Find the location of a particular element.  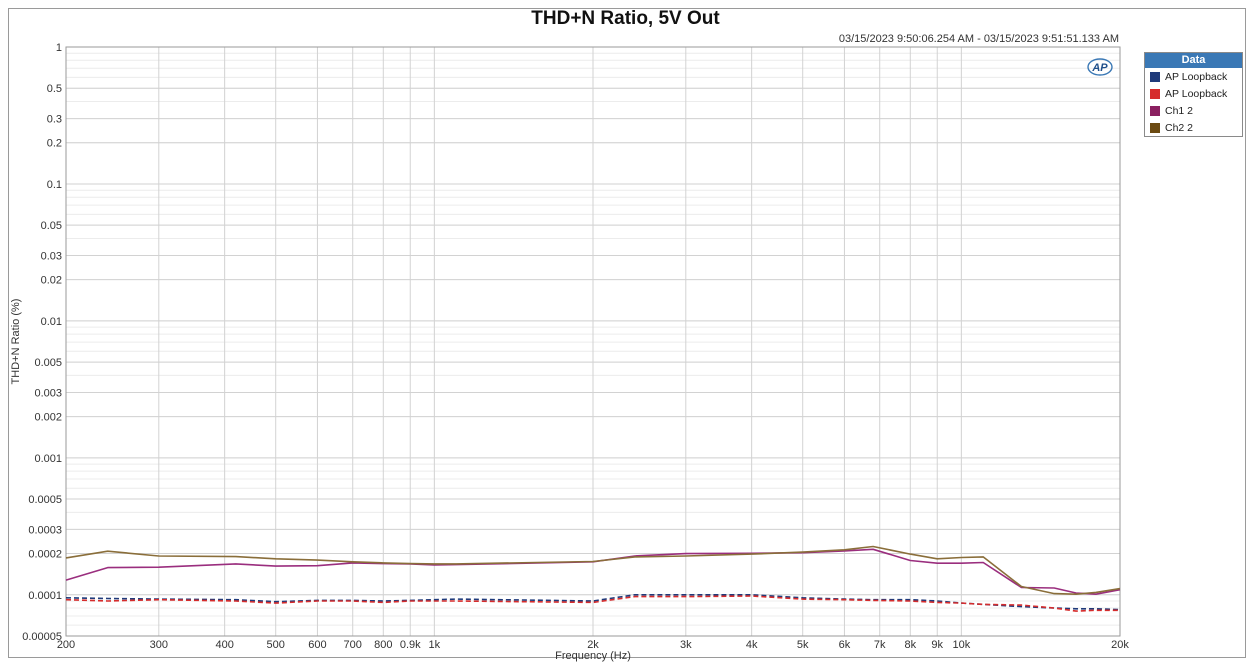

y-tick-label: 1 is located at coordinates (59, 48).